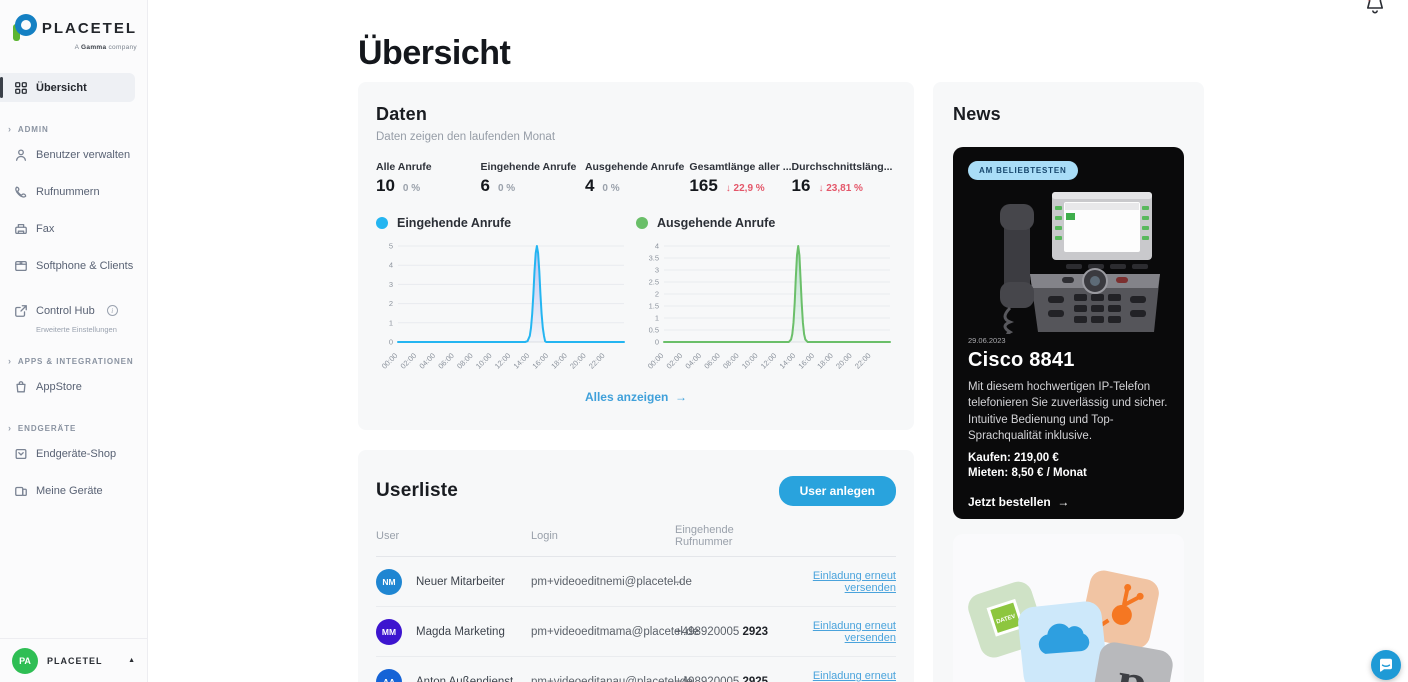  Describe the element at coordinates (460, 581) in the screenshot. I see `user-name: Neuer Mitarbeiter` at that location.